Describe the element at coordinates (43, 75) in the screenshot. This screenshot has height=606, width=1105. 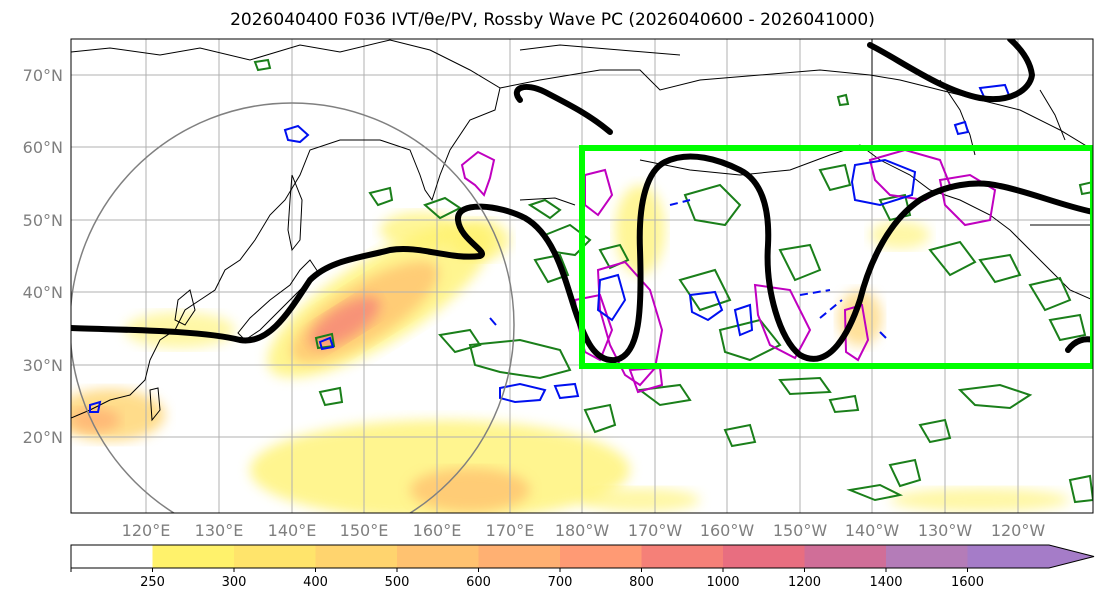
I see `lat-label: 70°N` at that location.